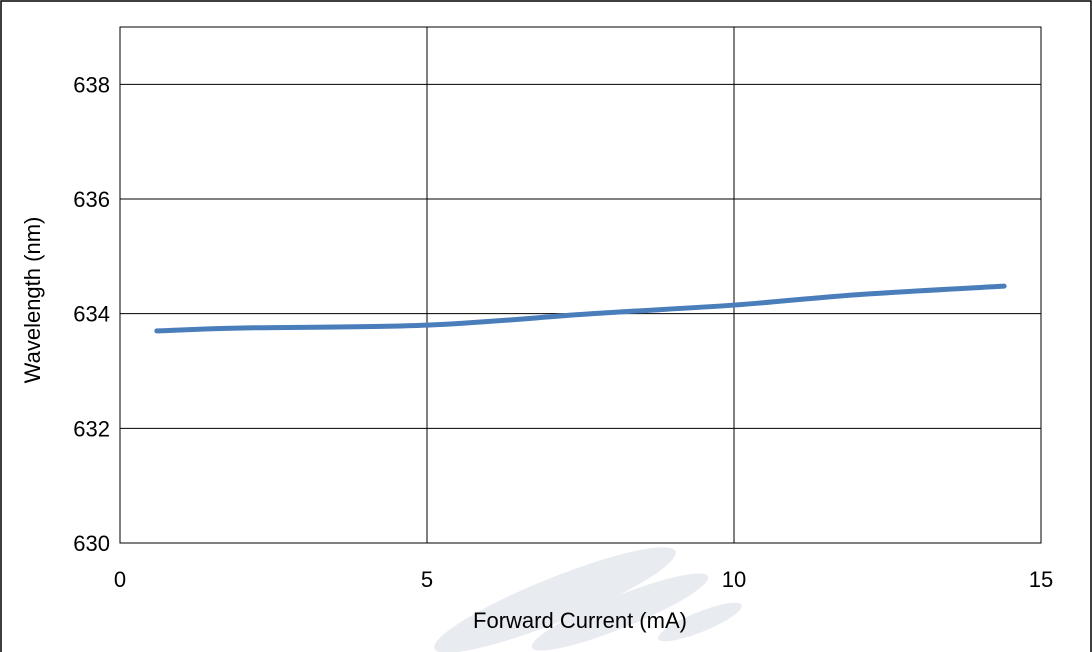 The height and width of the screenshot is (652, 1092). What do you see at coordinates (734, 579) in the screenshot?
I see `x-tick-label: 10` at bounding box center [734, 579].